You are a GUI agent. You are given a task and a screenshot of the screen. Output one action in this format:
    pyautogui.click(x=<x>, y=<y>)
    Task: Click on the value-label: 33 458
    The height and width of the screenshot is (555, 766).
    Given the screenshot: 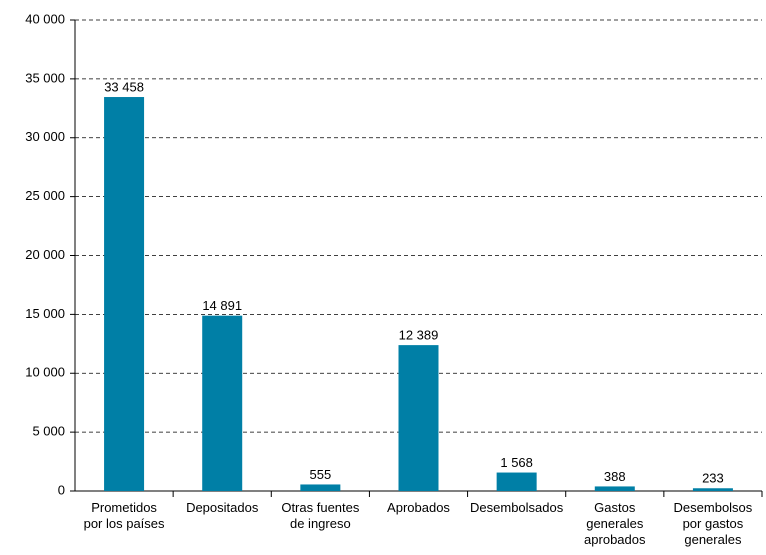 What is the action you would take?
    pyautogui.click(x=124, y=86)
    